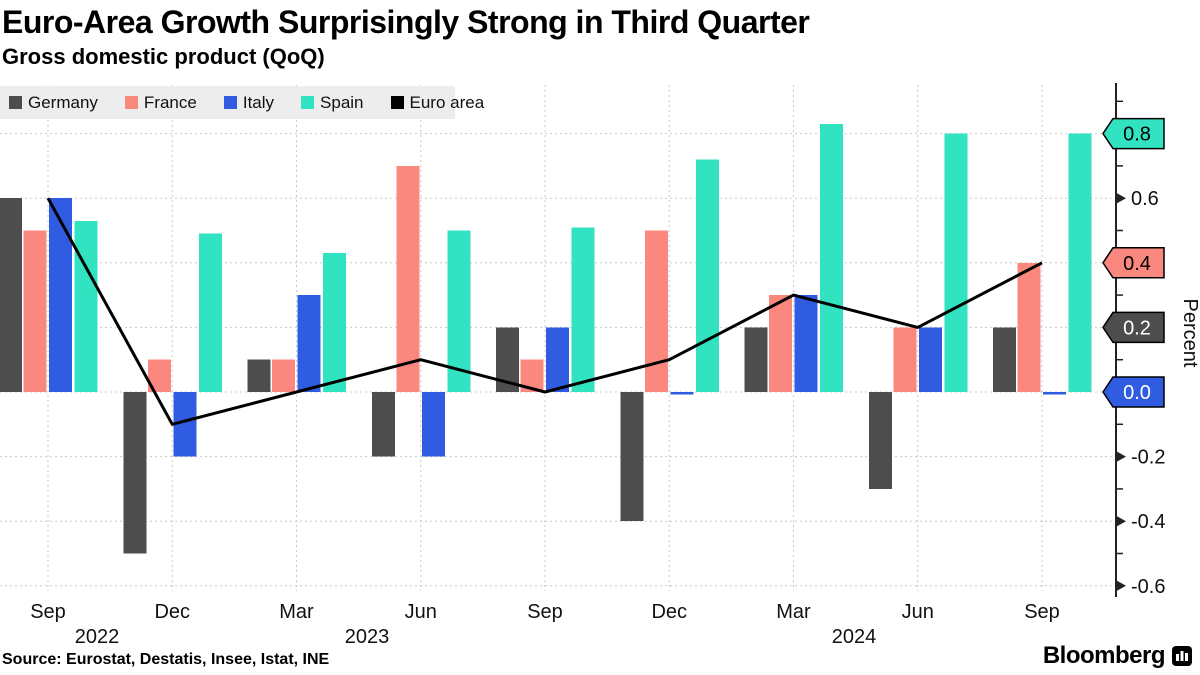  I want to click on x-tick-label-mar-2024: Mar, so click(793, 612).